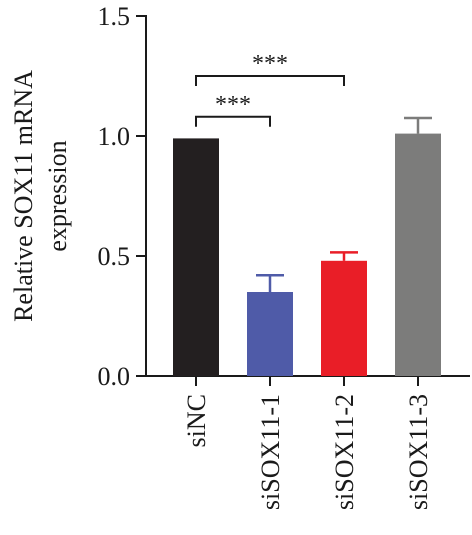  What do you see at coordinates (23, 196) in the screenshot?
I see `y-axis-label-line: Relative SOX11 mRNA` at bounding box center [23, 196].